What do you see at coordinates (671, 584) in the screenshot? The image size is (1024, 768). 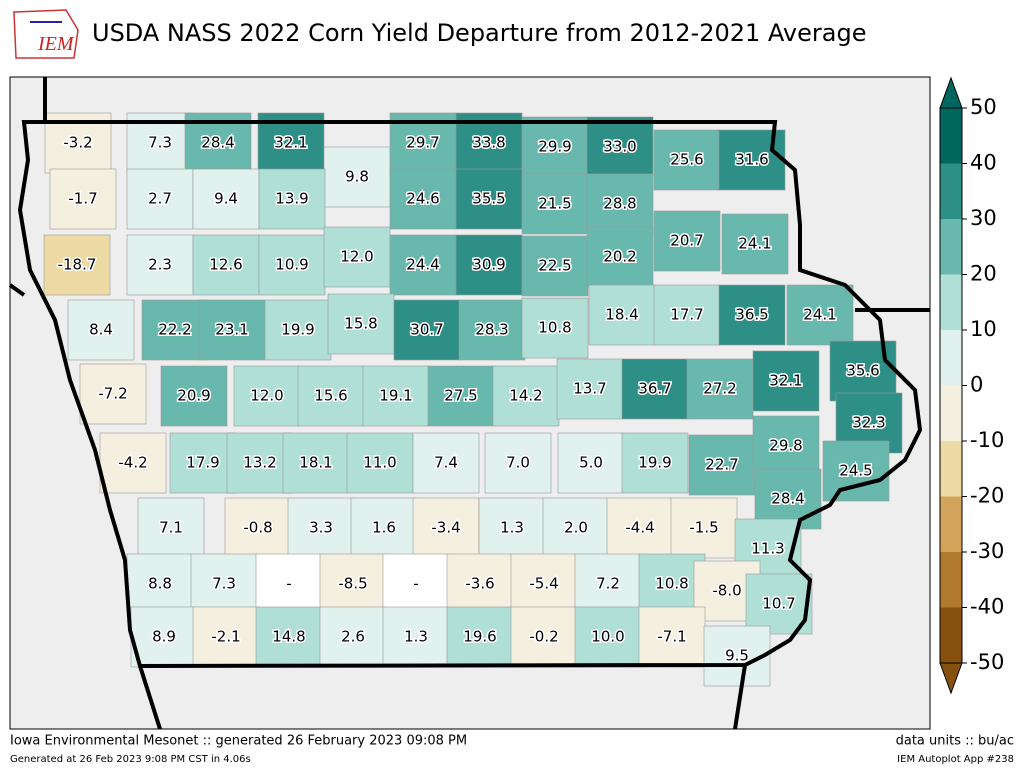 I see `county-value-label: 10.8` at bounding box center [671, 584].